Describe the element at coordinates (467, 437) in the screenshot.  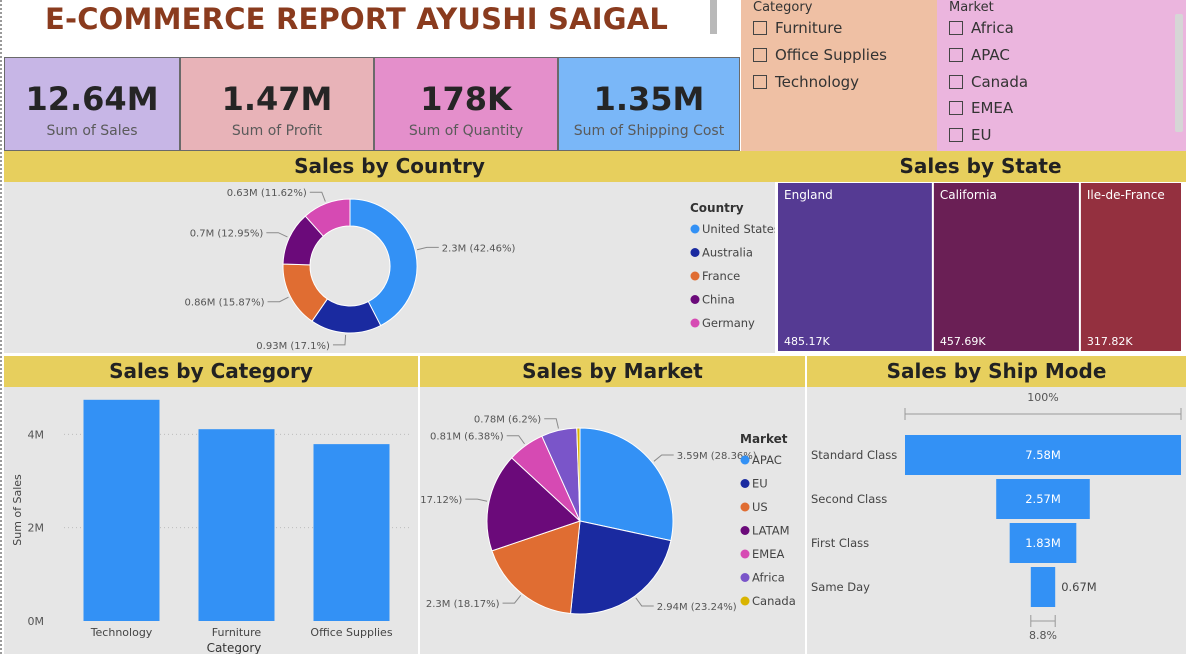
I see `data-label: 0.81M (6.38%)` at that location.